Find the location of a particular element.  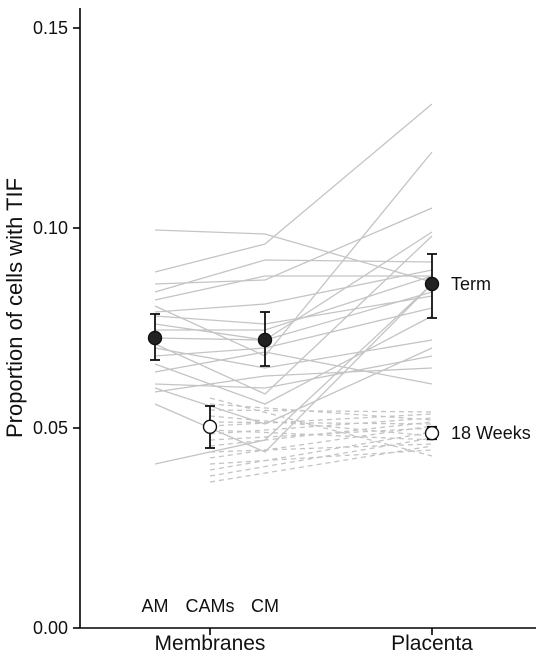

y-tick-label: 0.10 is located at coordinates (50, 228).